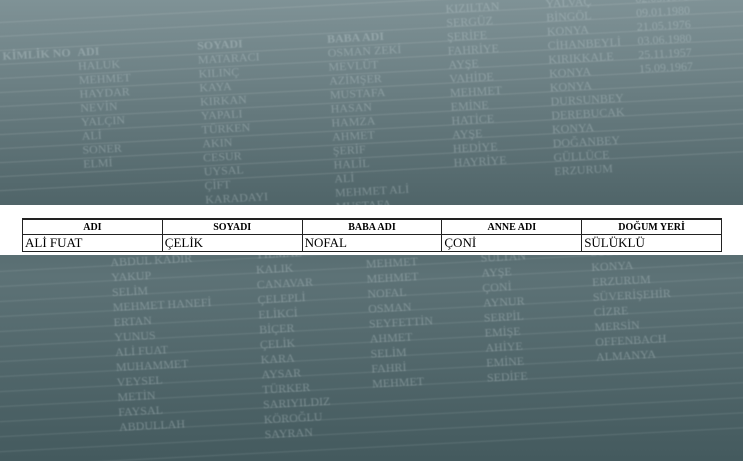 Image resolution: width=743 pixels, height=461 pixels. Describe the element at coordinates (497, 272) in the screenshot. I see `bg-cell: AYŞE` at that location.